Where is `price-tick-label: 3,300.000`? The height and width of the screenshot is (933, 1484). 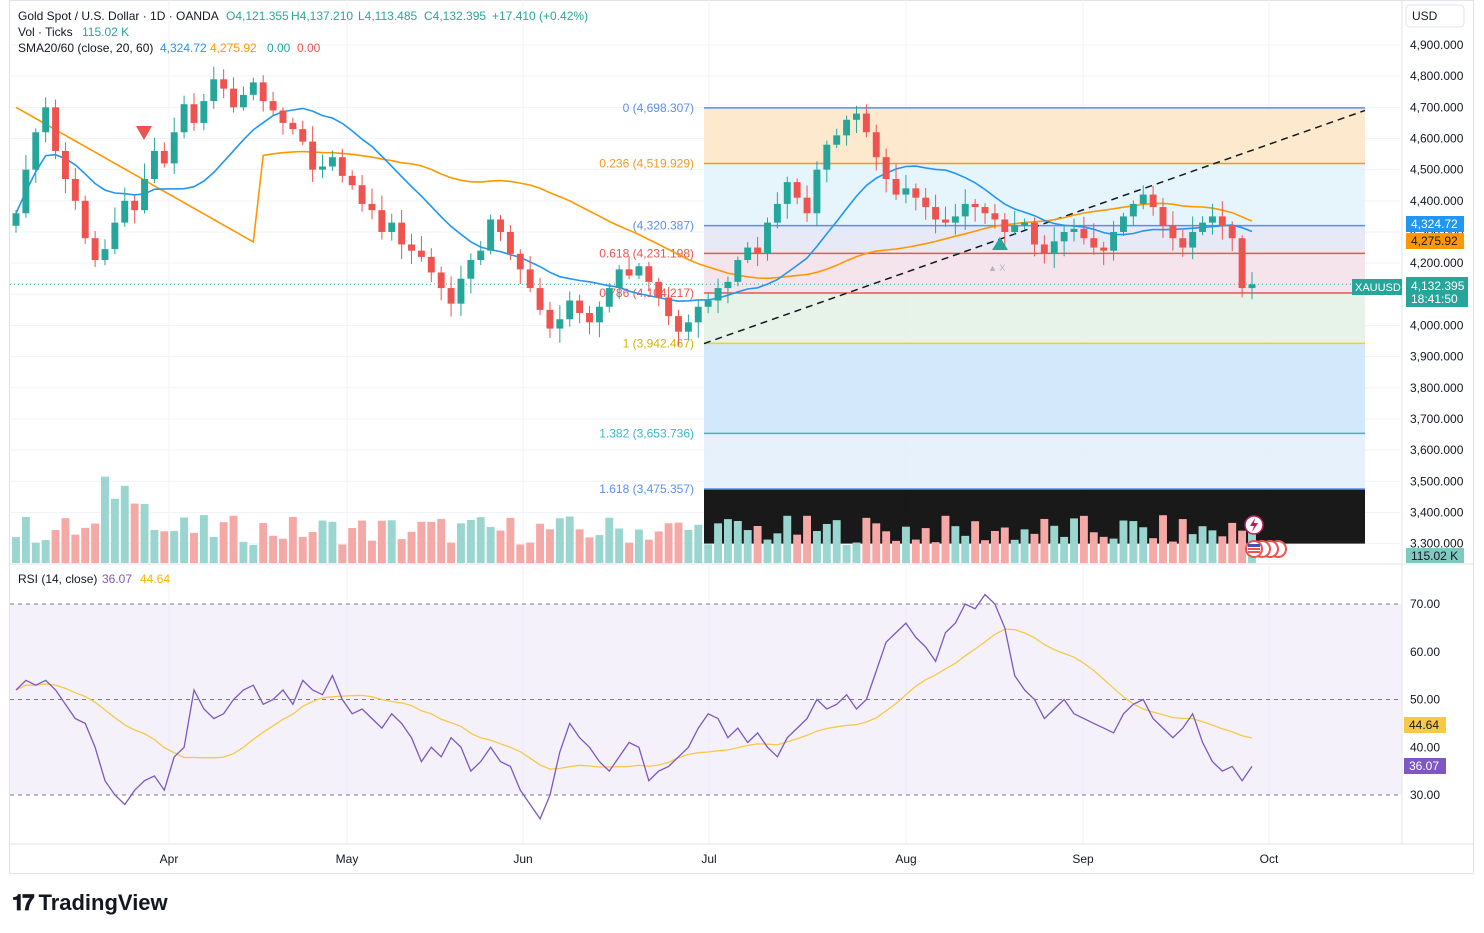
price-tick-label: 3,300.000 is located at coordinates (1437, 544).